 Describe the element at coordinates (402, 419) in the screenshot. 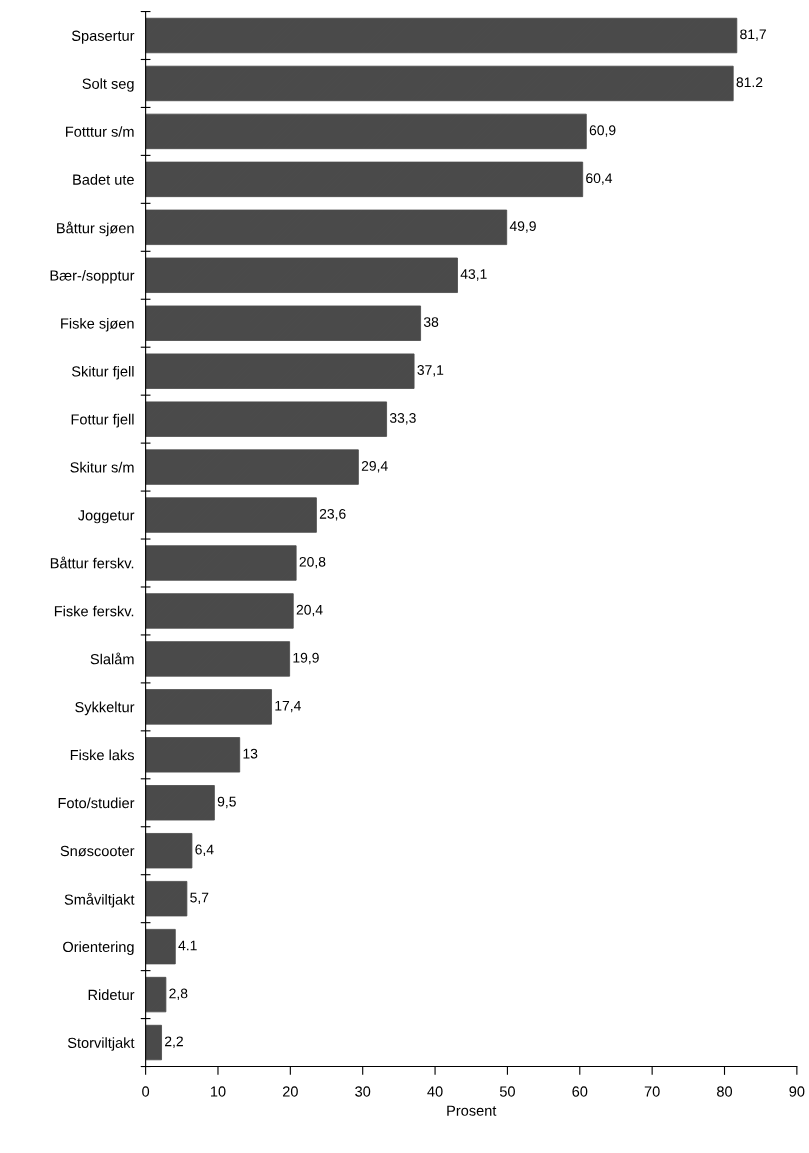

I see `data-label: 33,3` at that location.